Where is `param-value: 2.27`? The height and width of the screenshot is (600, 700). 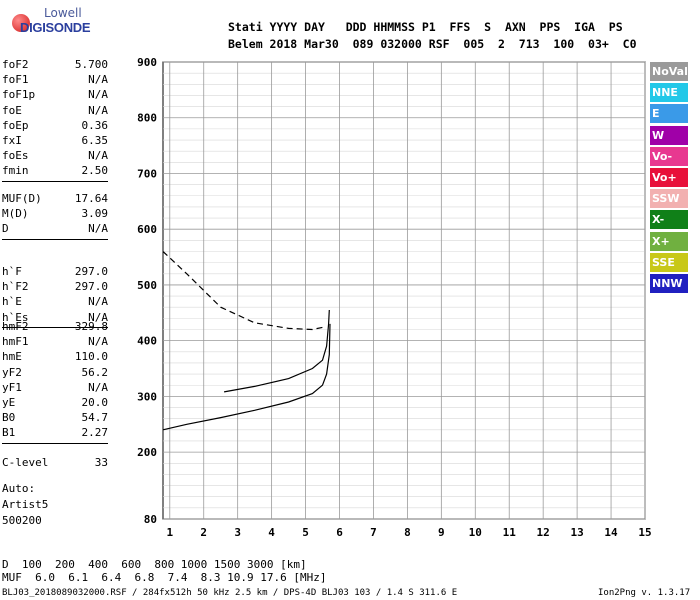
param-value: 2.27 is located at coordinates (95, 433).